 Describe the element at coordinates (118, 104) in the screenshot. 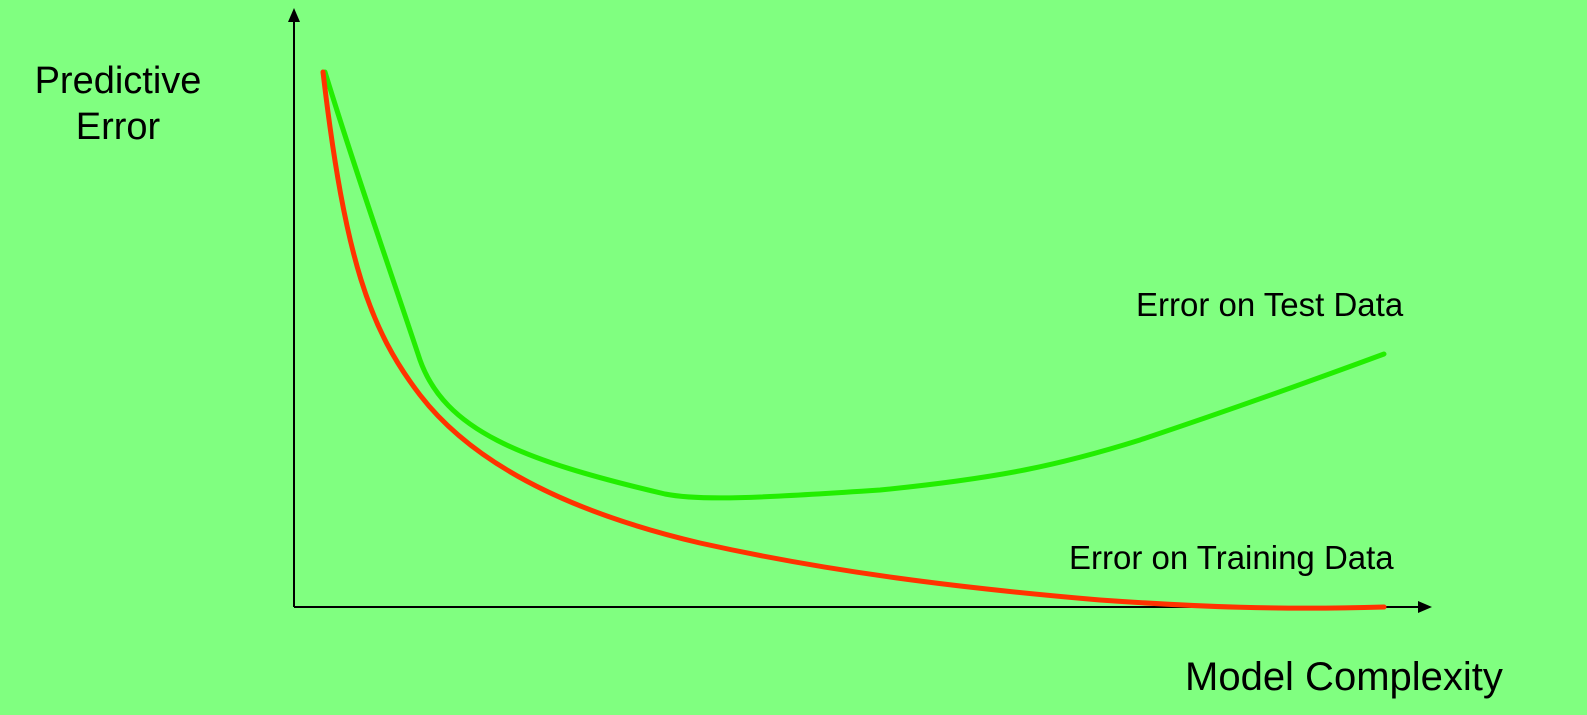

I see `y-axis-label: Predictive Error` at that location.